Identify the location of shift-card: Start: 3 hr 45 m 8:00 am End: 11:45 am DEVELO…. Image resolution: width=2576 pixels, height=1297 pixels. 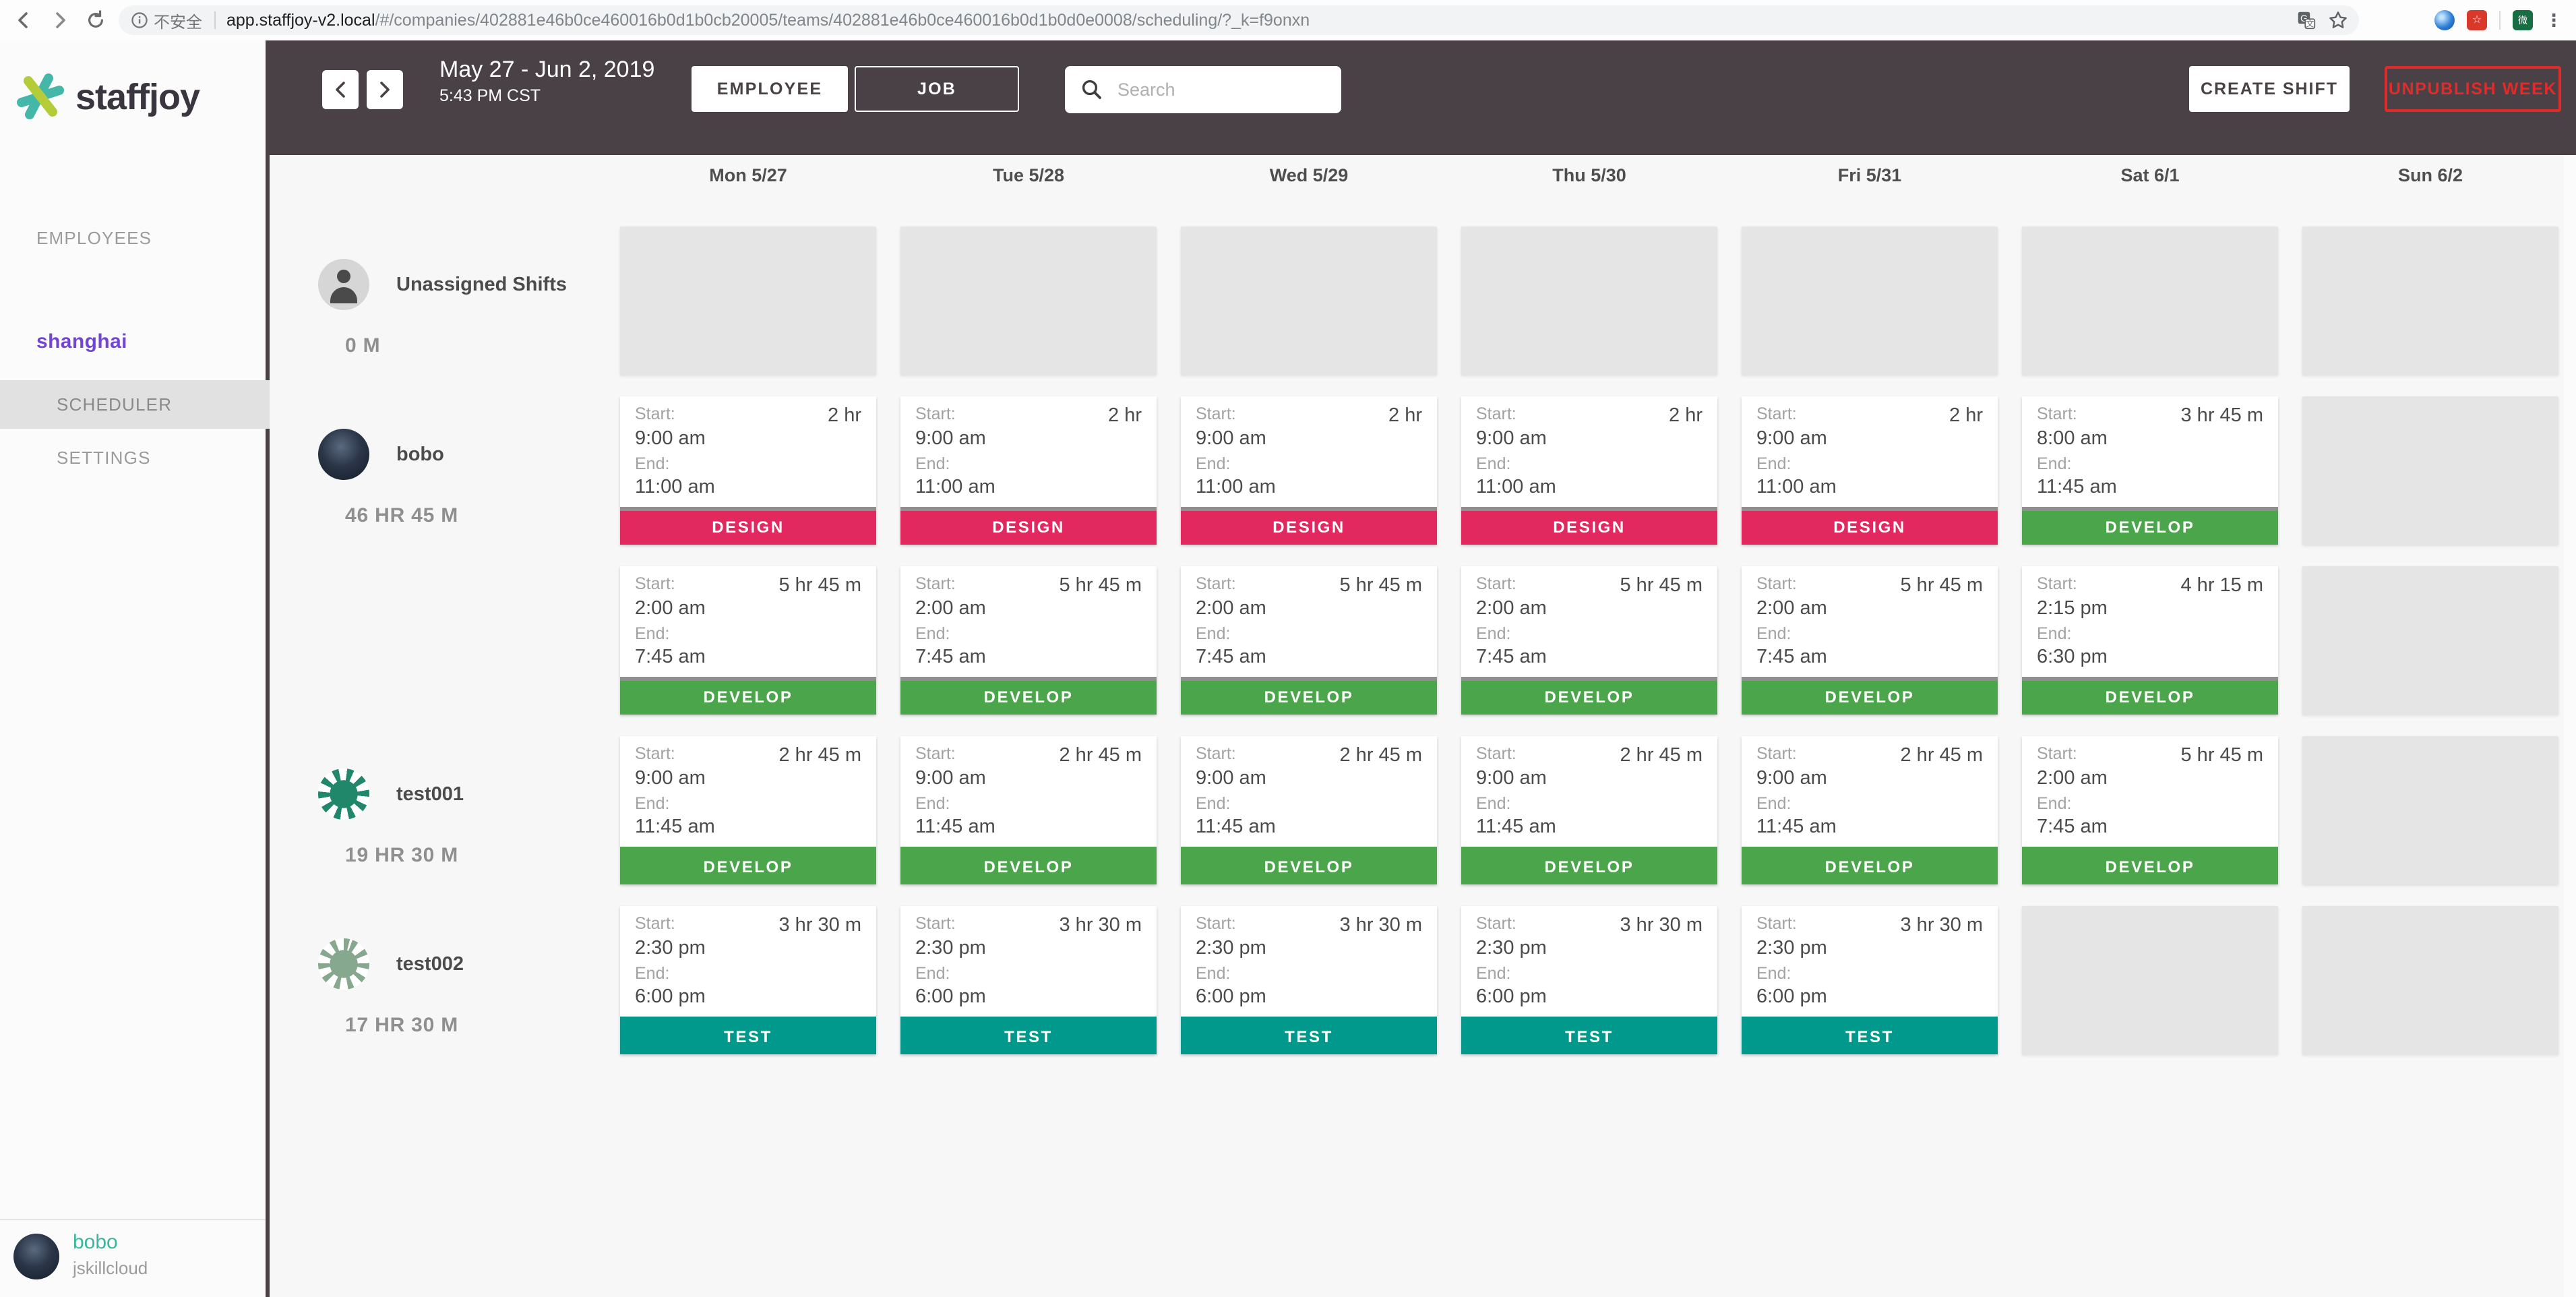
(2150, 470).